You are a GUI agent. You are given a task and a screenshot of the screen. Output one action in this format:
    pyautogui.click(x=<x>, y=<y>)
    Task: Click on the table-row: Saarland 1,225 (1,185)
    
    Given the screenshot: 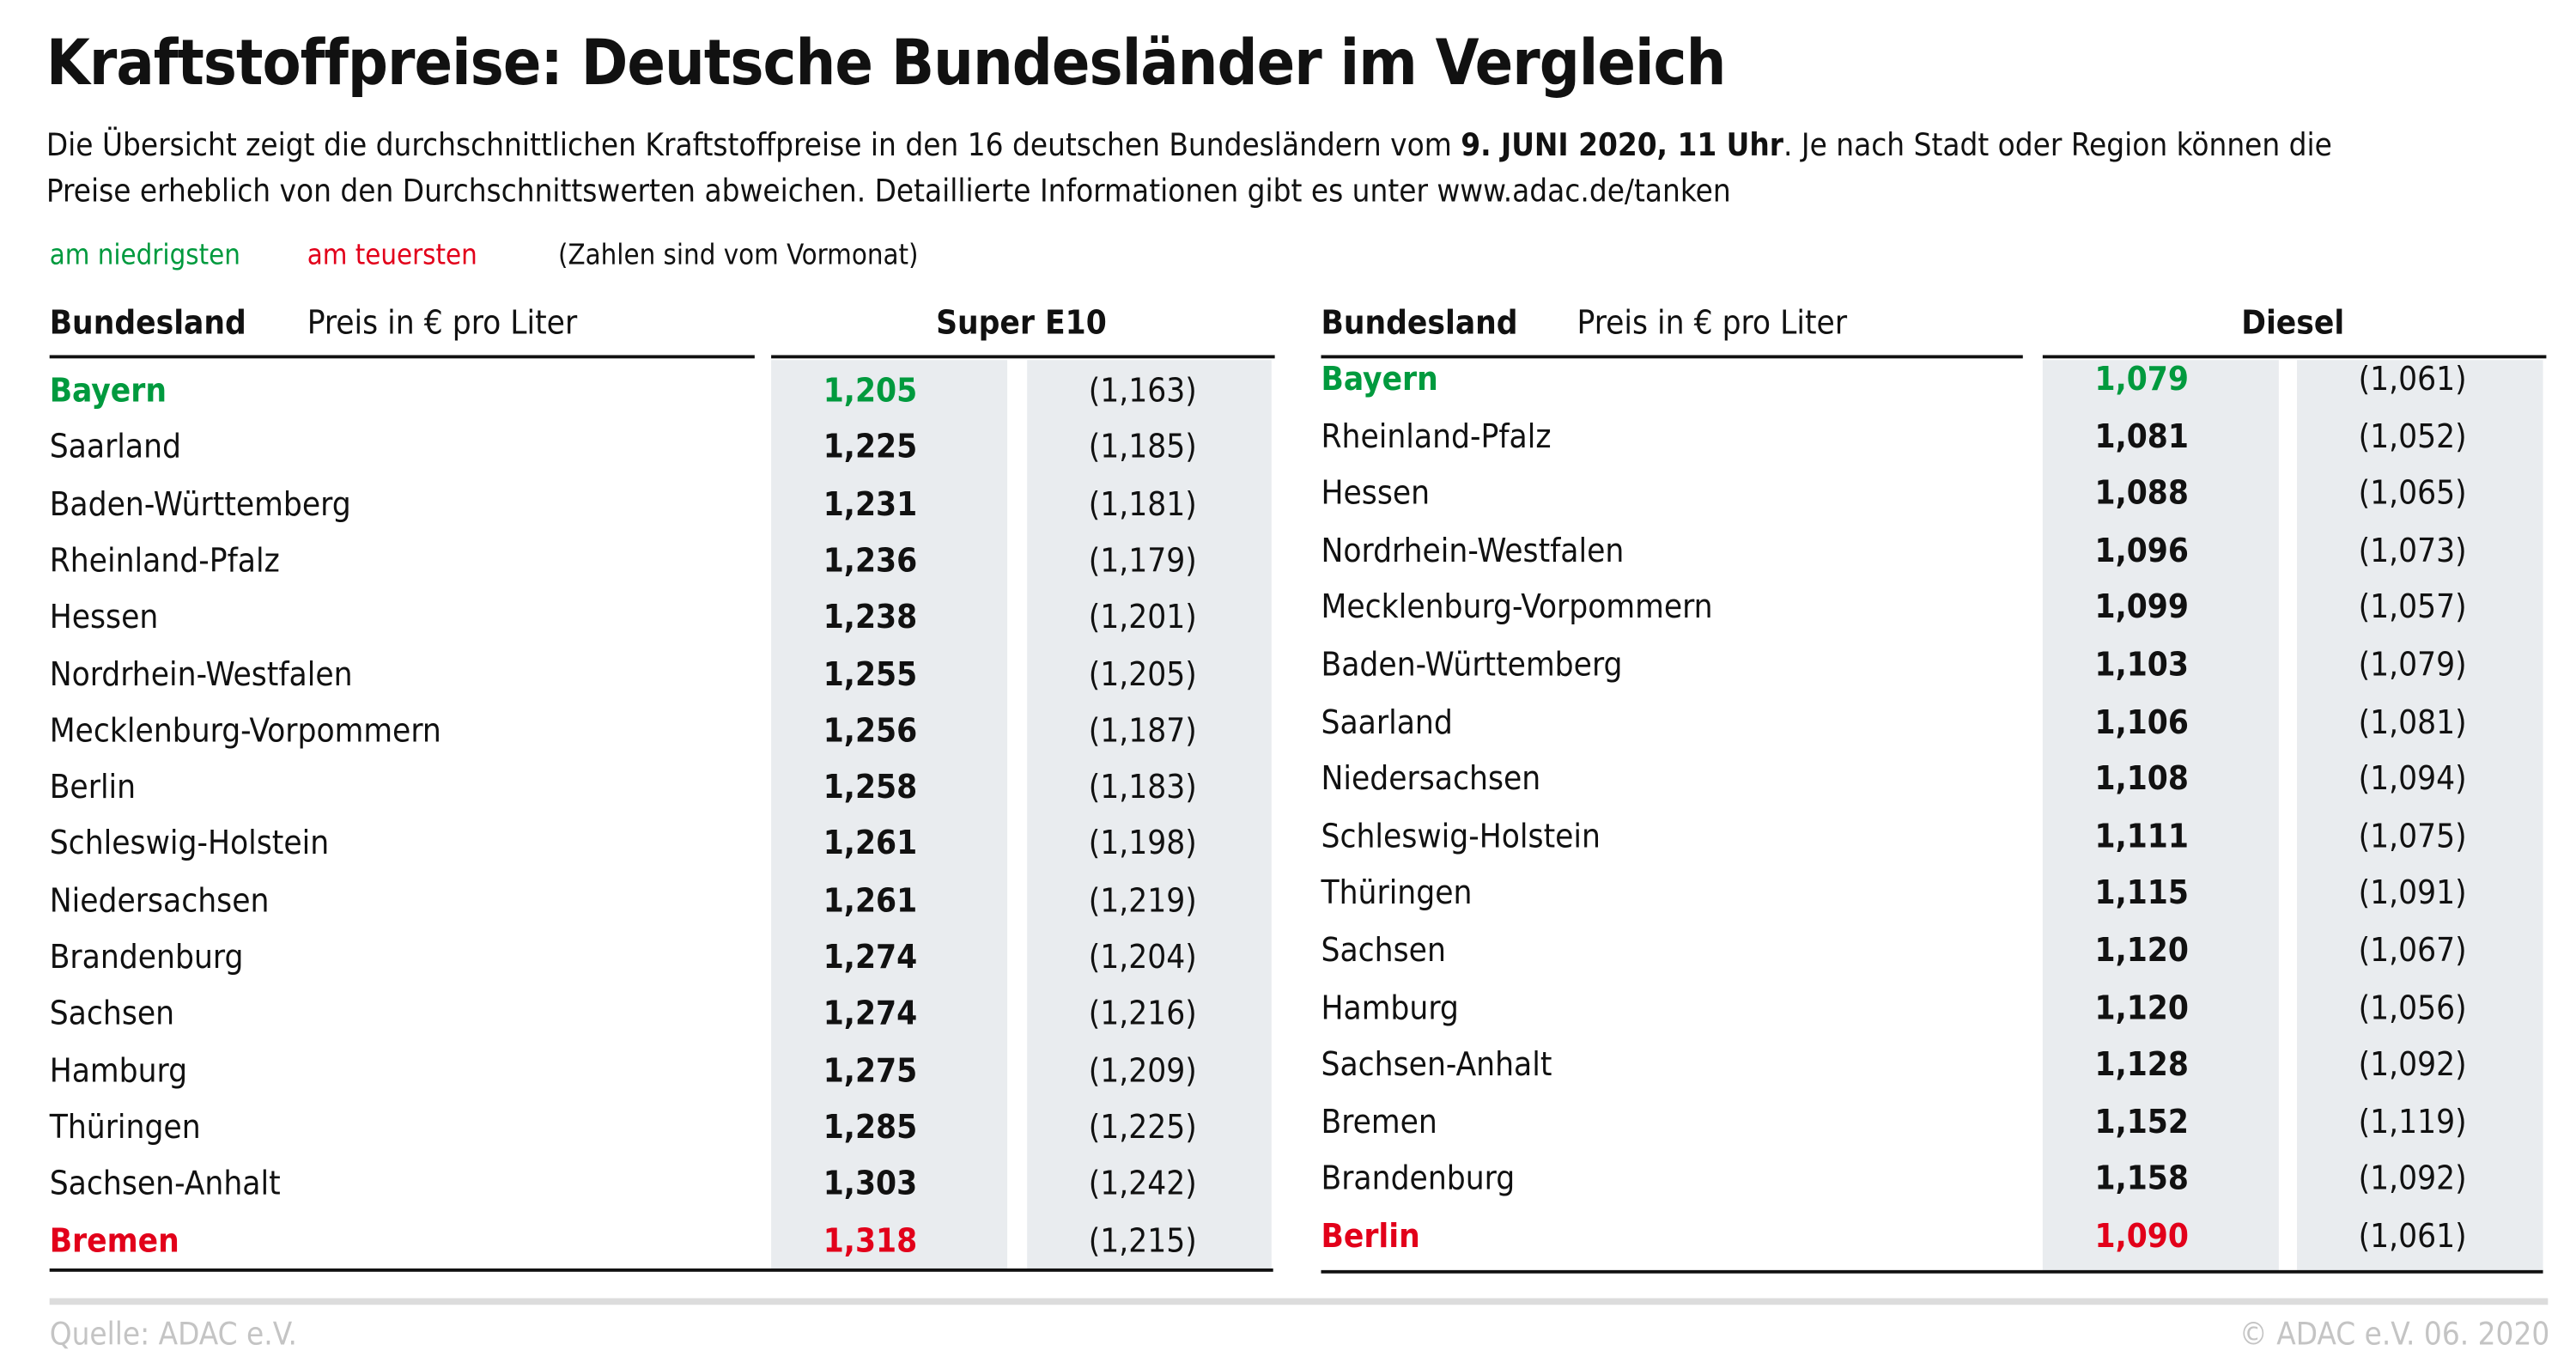 What is the action you would take?
    pyautogui.click(x=678, y=452)
    